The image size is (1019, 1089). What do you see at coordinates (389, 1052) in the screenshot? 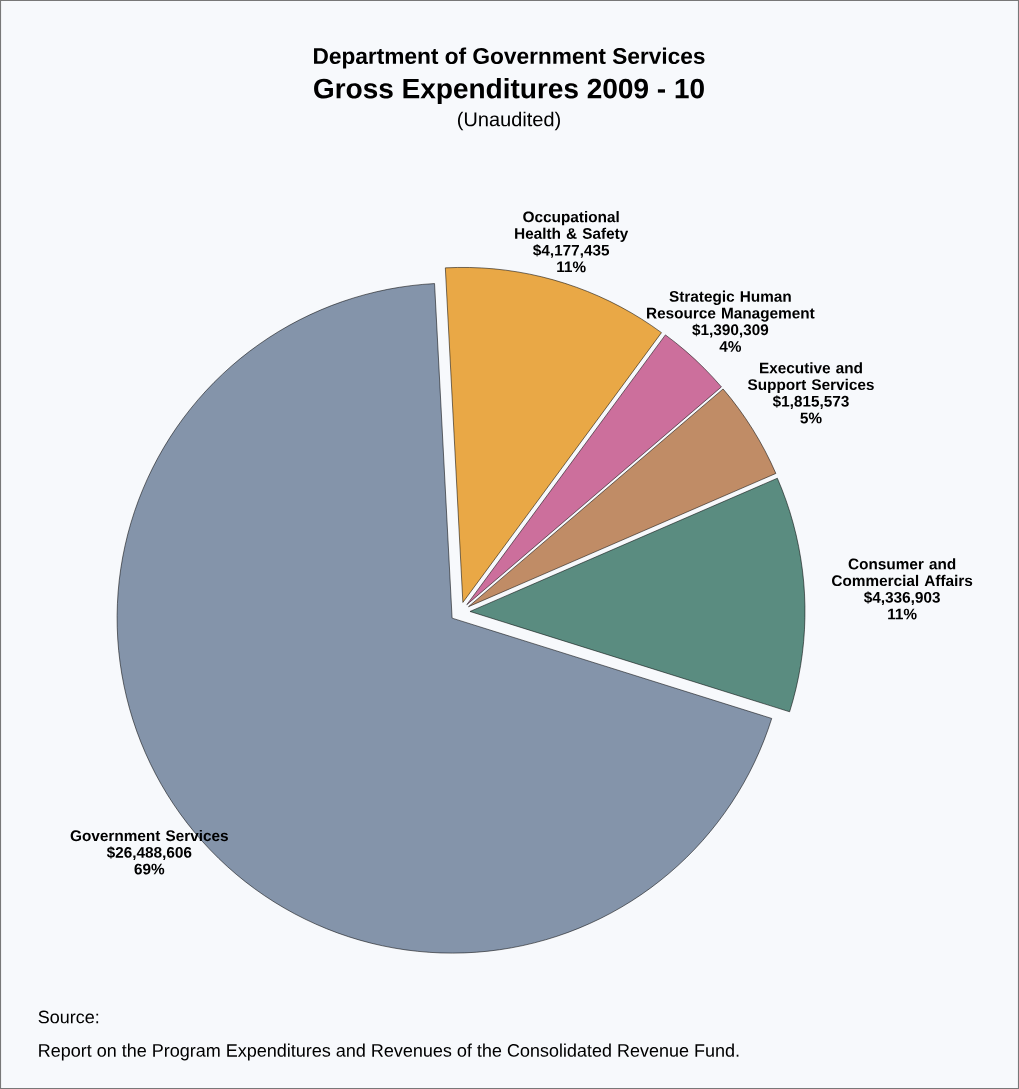
I see `text: Report on the Program Expenditures and Revenues of the Consolidated Revenue Fund.` at bounding box center [389, 1052].